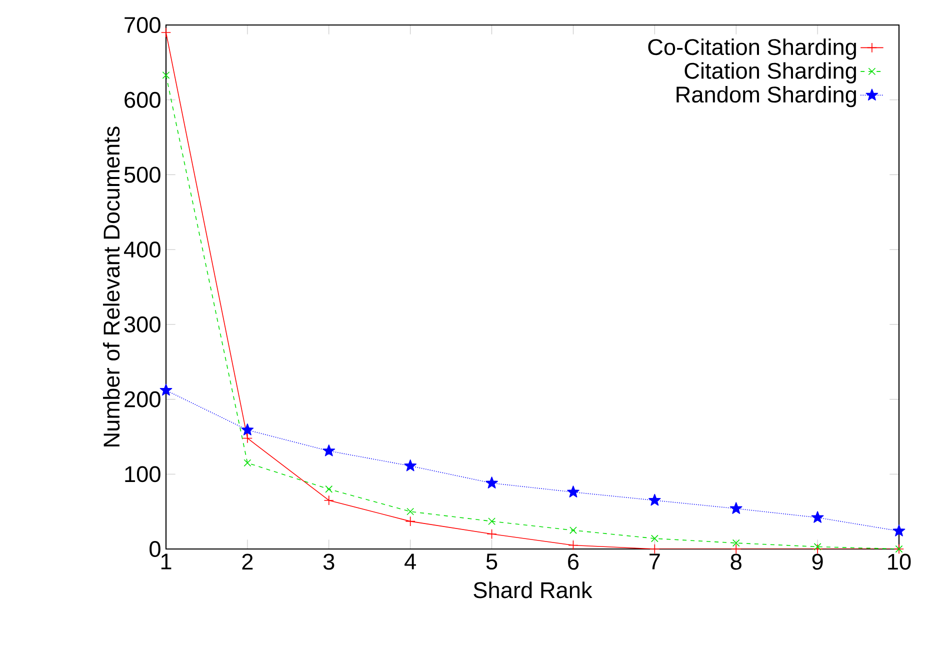 The image size is (925, 647). Describe the element at coordinates (533, 590) in the screenshot. I see `x-axis-title: Shard Rank` at that location.